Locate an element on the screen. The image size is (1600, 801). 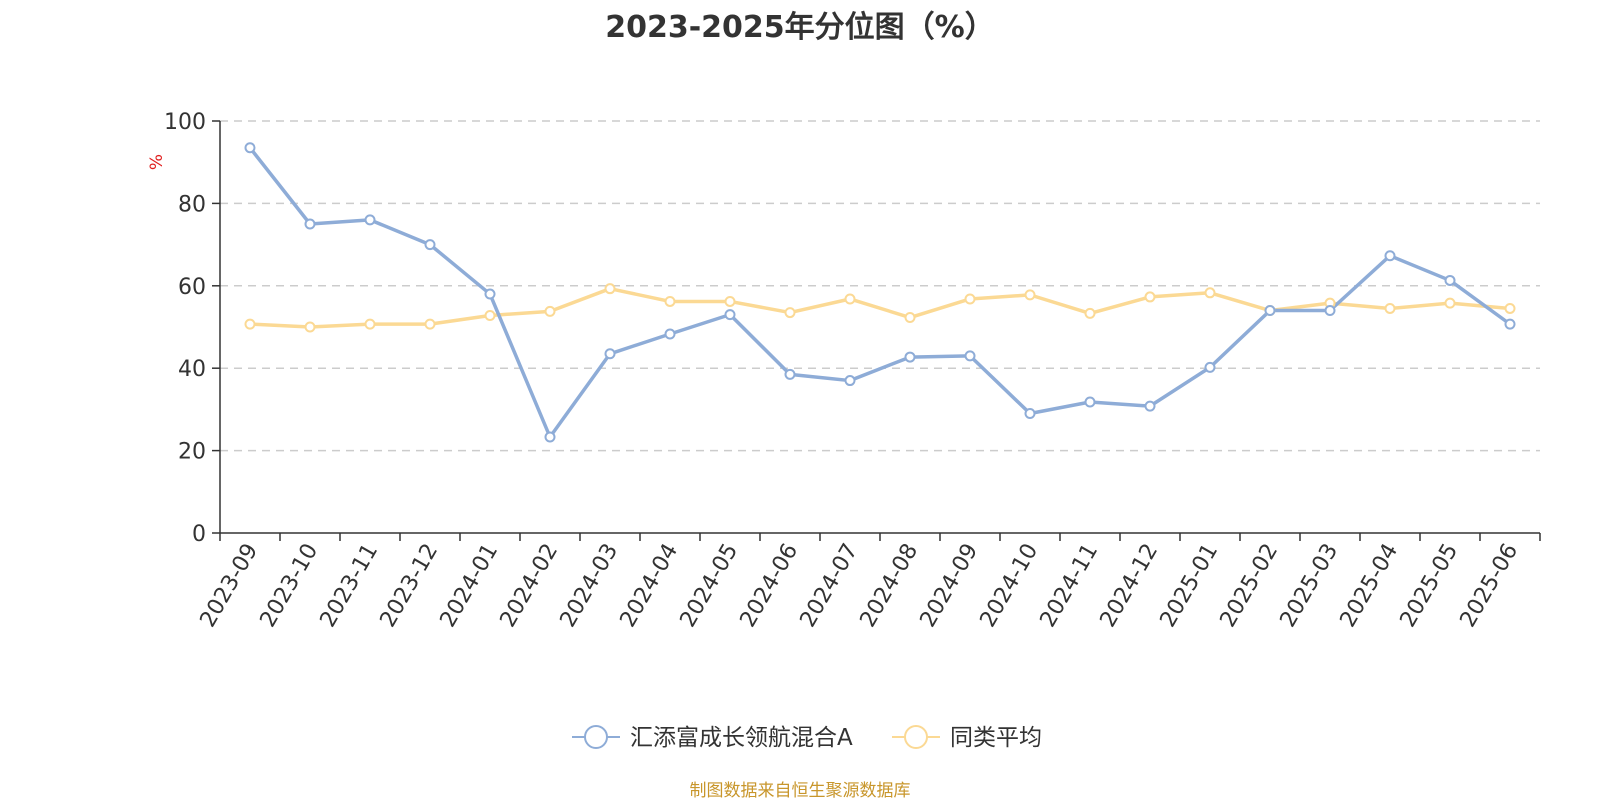
x-tick-label: 2024-01 is located at coordinates (470, 586).